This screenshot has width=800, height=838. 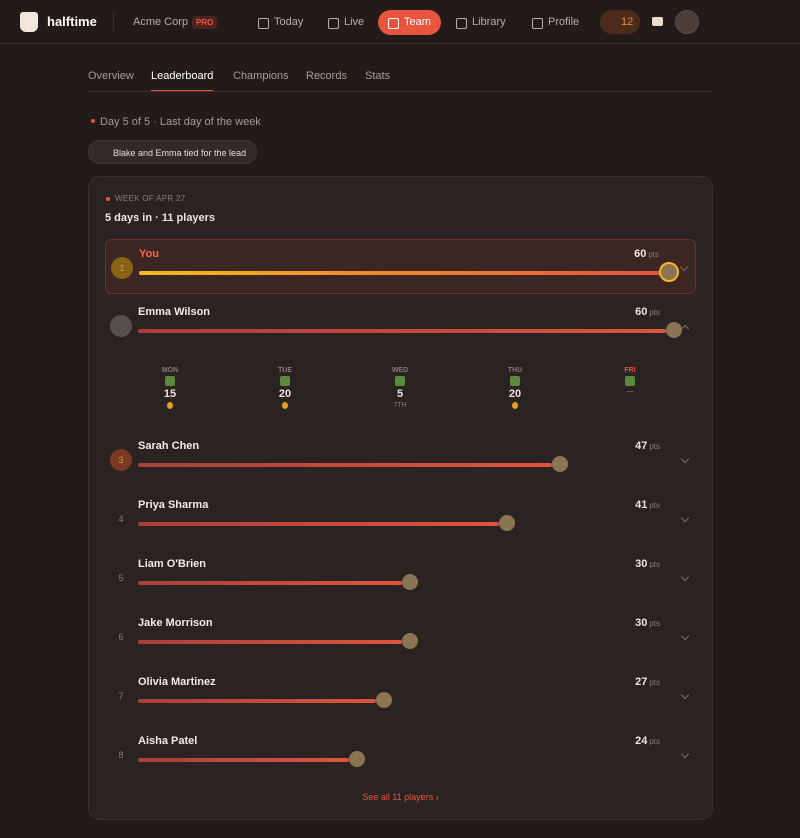 I want to click on rank: 3, so click(x=121, y=460).